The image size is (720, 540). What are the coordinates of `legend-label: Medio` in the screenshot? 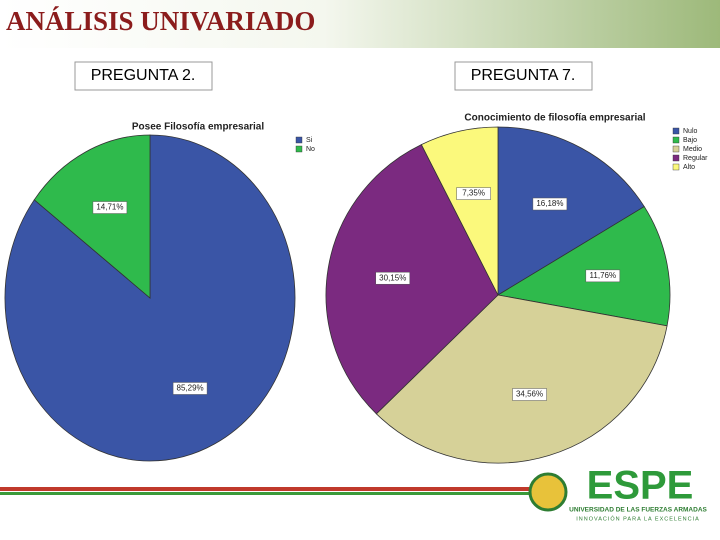 It's located at (692, 149).